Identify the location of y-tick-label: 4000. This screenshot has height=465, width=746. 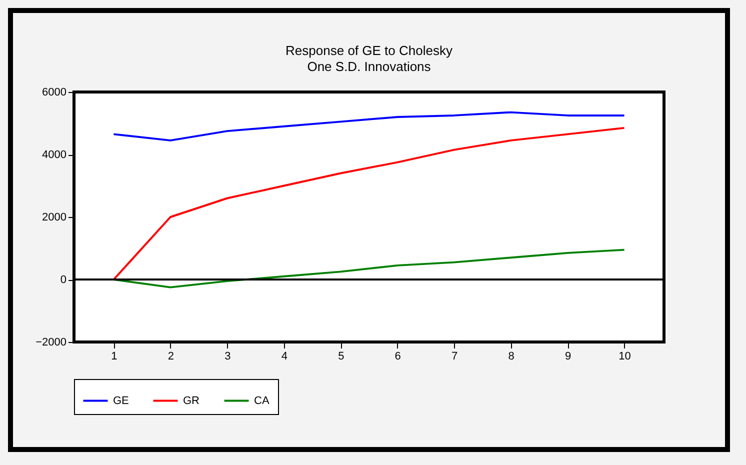
(54, 155).